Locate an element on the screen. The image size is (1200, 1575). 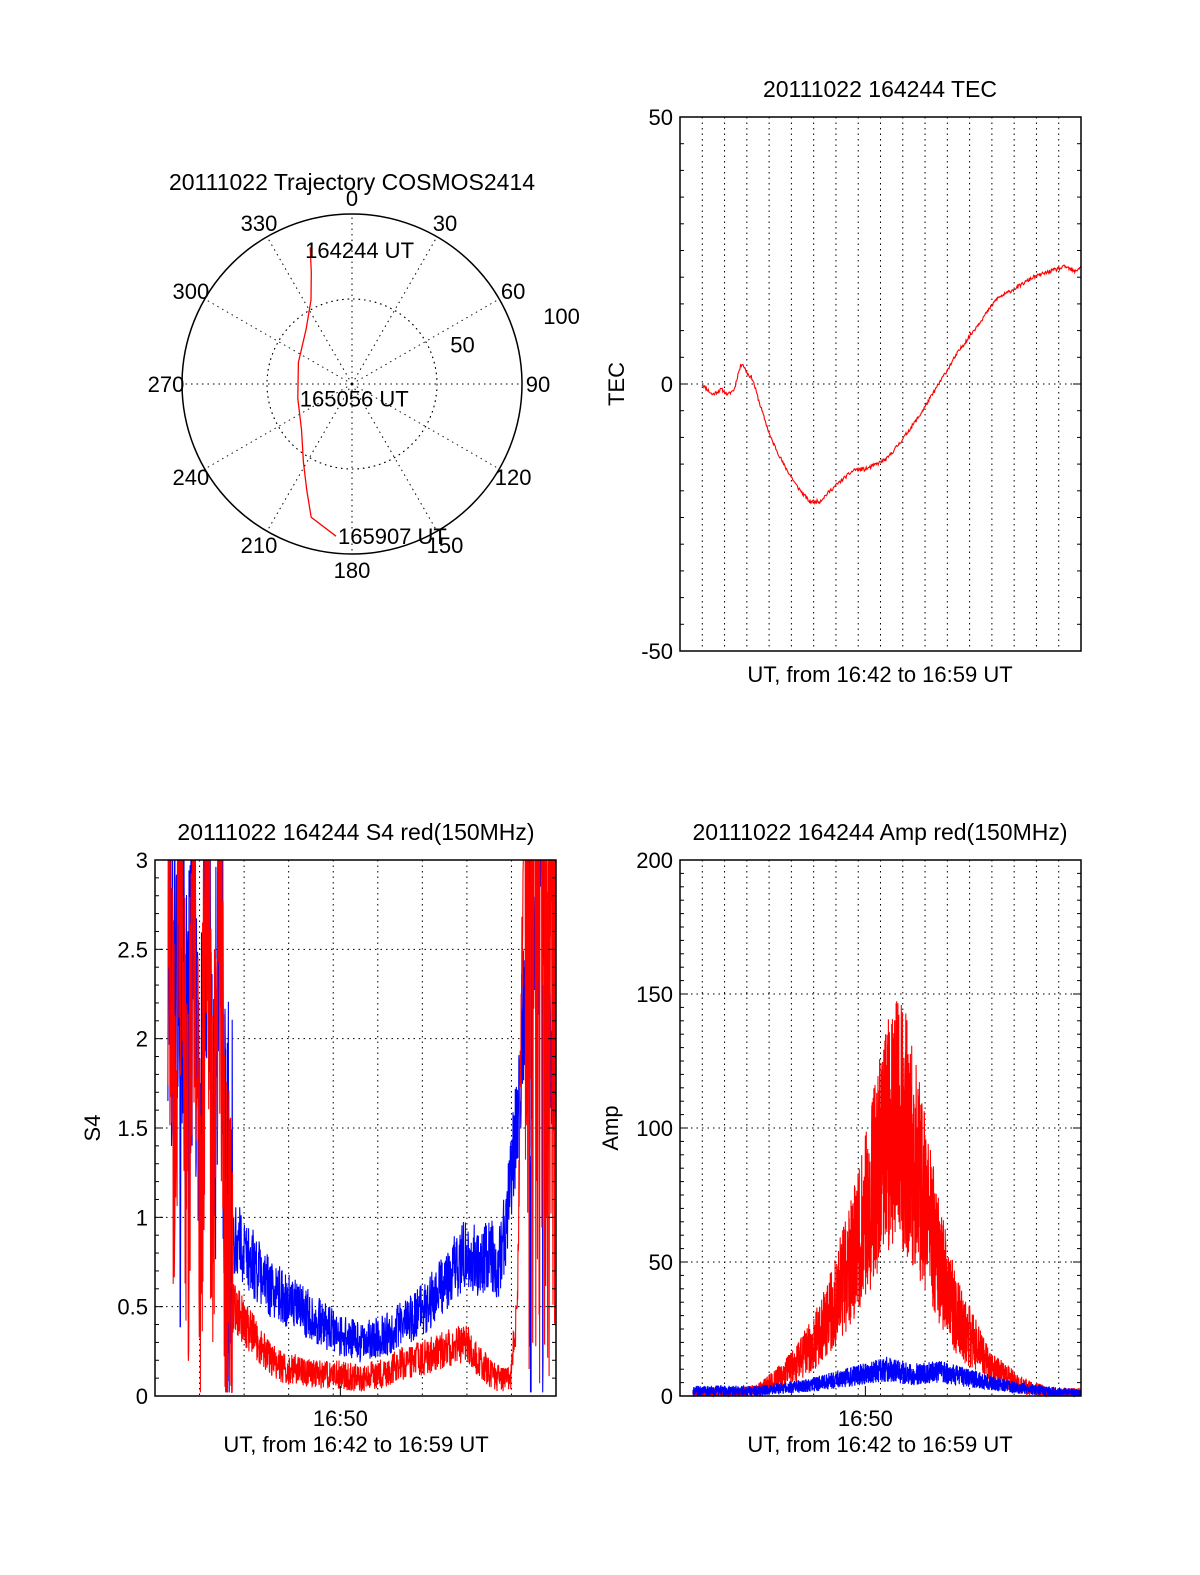
tec-y-axis-label: TEC is located at coordinates (616, 384).